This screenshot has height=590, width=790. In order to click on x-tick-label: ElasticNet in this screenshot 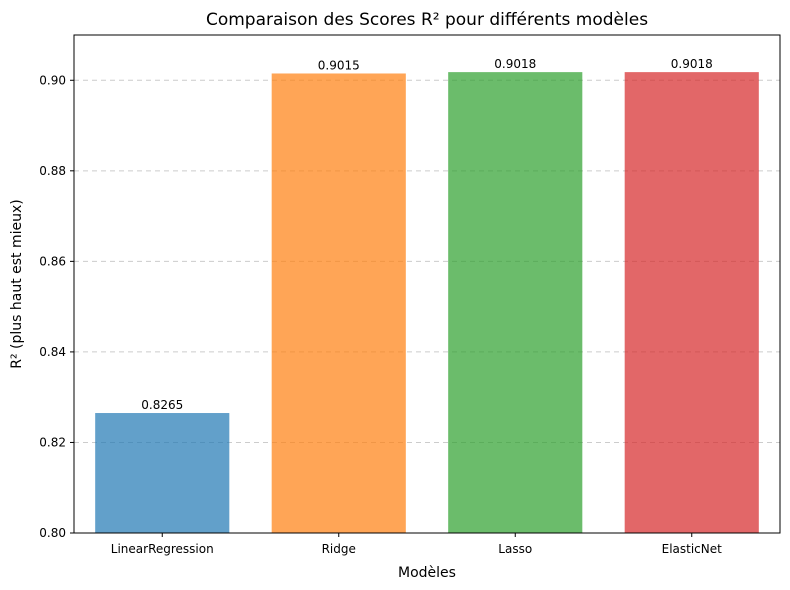, I will do `click(692, 549)`.